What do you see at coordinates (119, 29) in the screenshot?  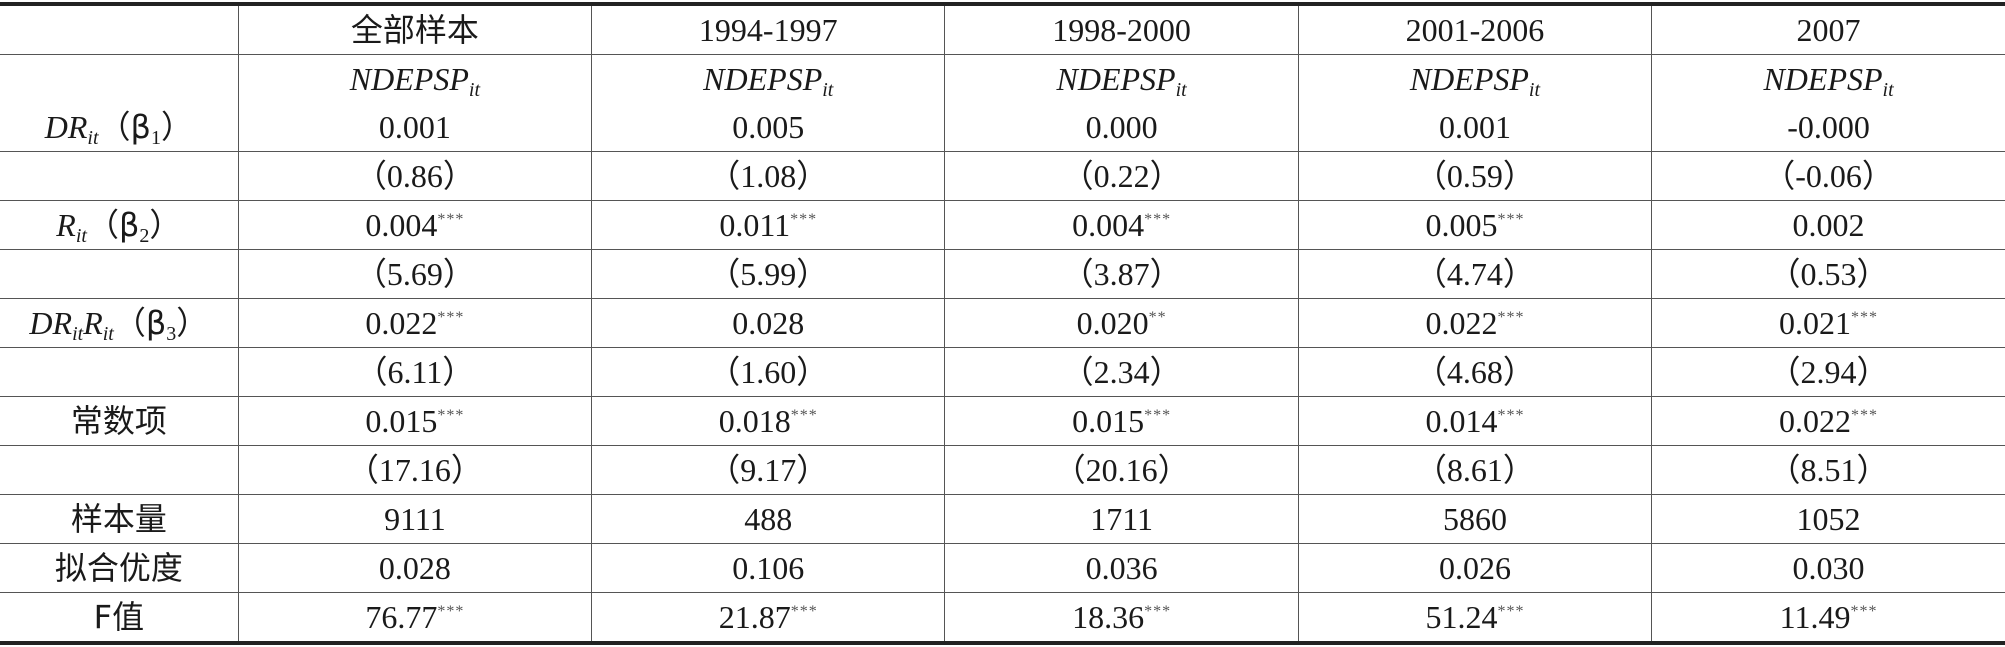 I see `header-cell-empty` at bounding box center [119, 29].